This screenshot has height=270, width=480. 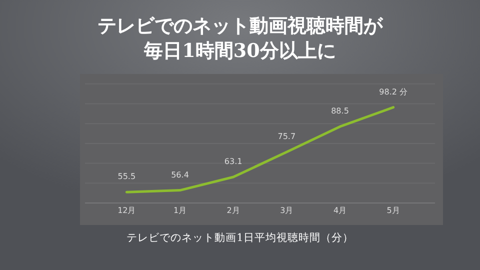 What do you see at coordinates (180, 175) in the screenshot?
I see `data-label: 56.4` at bounding box center [180, 175].